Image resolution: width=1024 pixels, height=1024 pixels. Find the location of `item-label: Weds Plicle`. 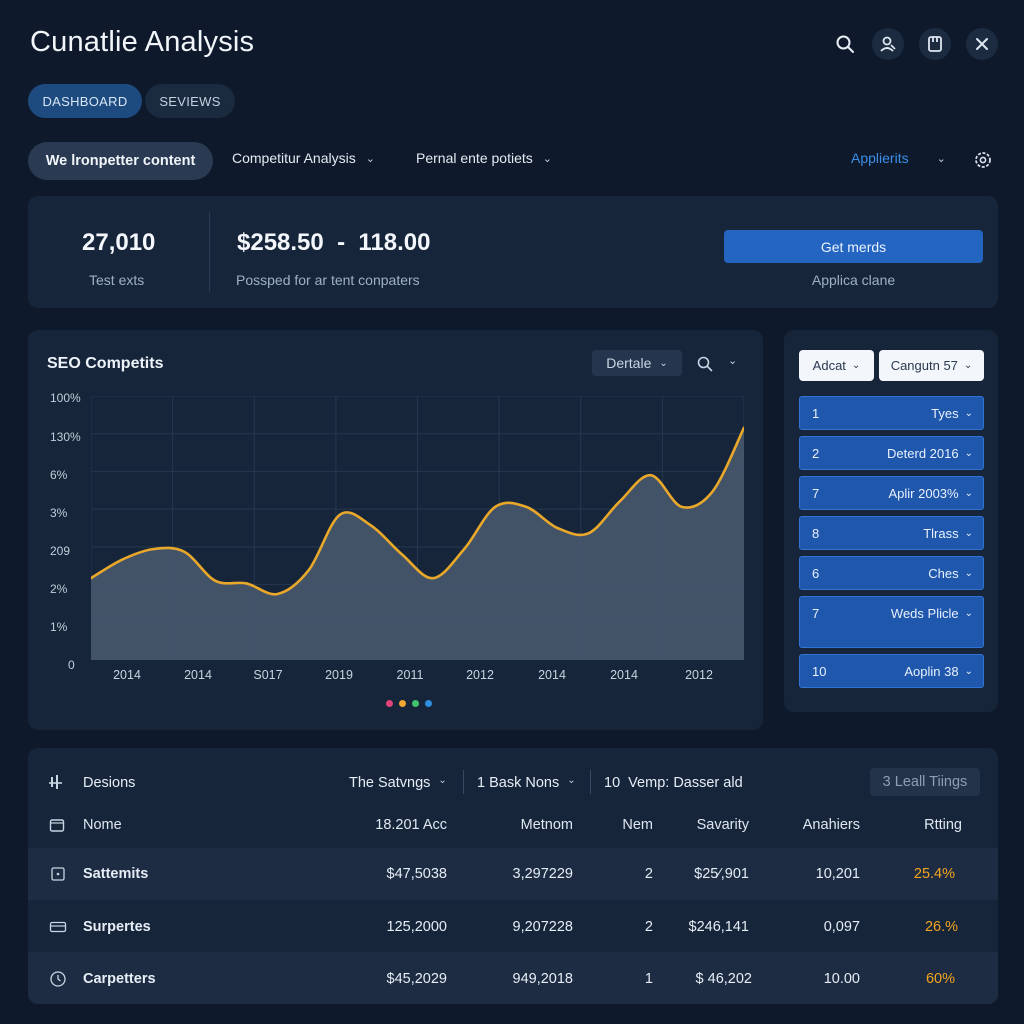

item-label: Weds Plicle is located at coordinates (924, 613).